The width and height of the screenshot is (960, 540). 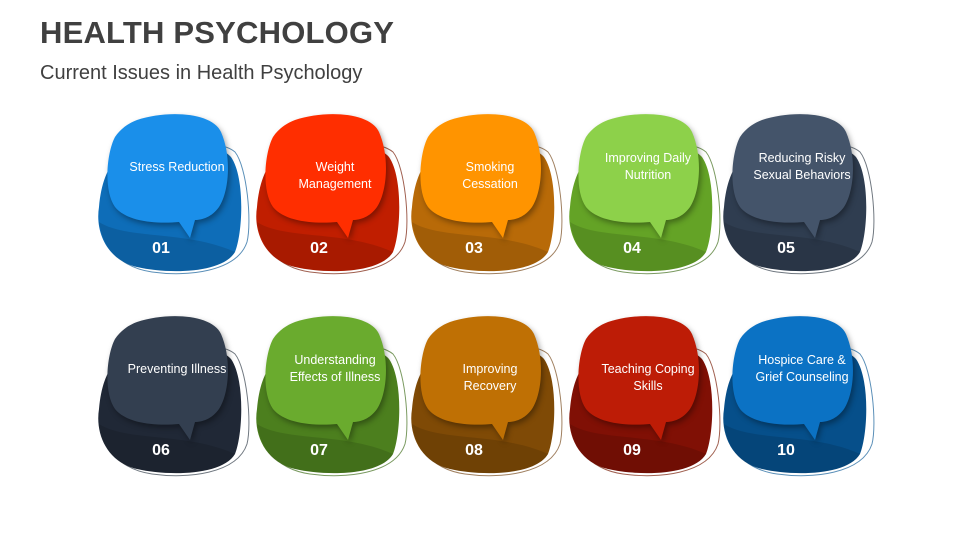 What do you see at coordinates (161, 450) in the screenshot?
I see `issue-number: 06` at bounding box center [161, 450].